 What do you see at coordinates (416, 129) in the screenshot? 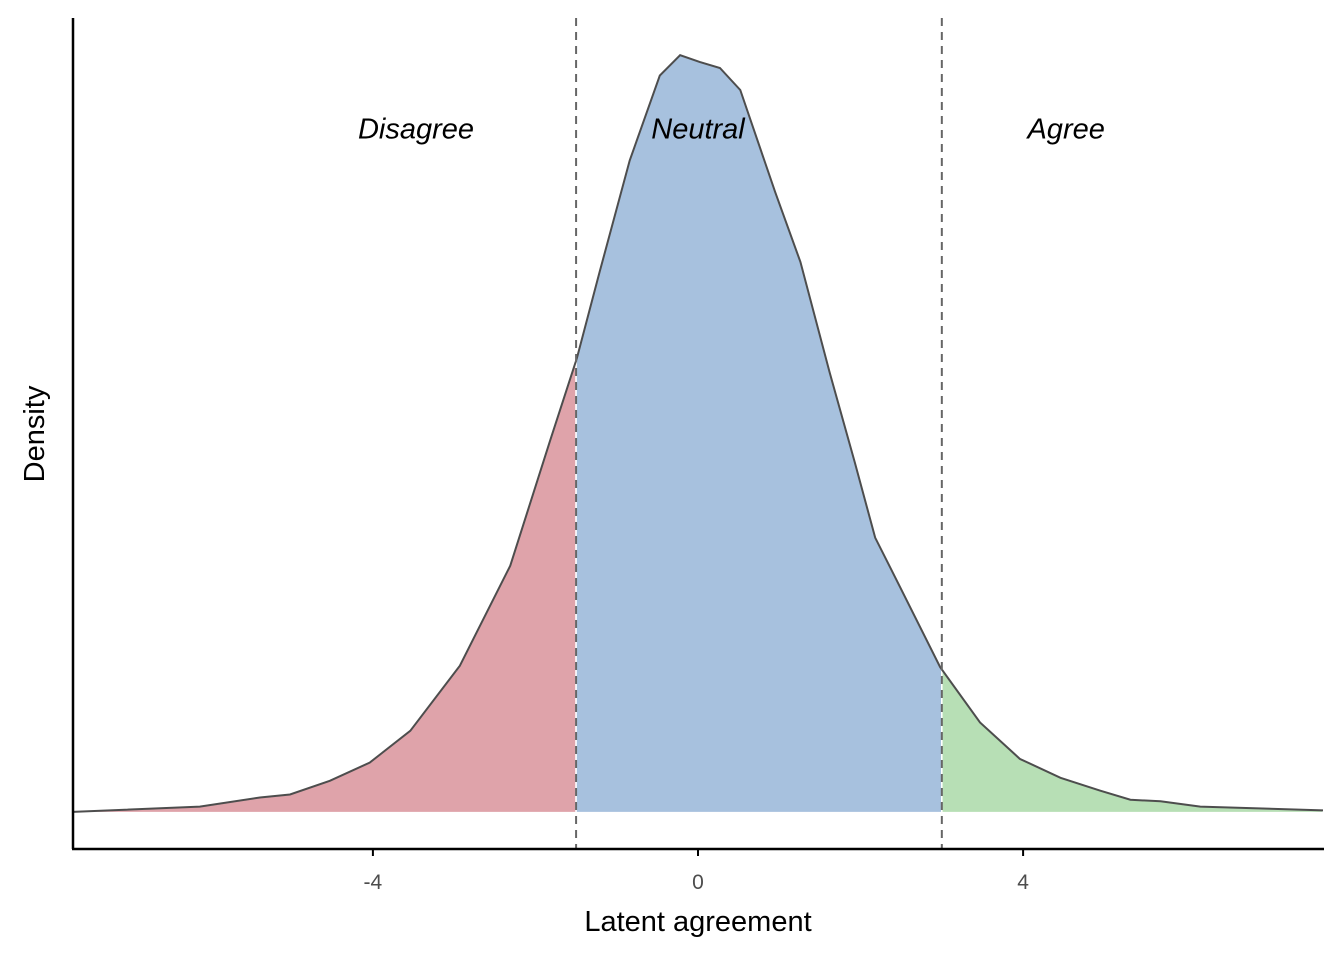
I see `region-label-disagree: Disagree` at bounding box center [416, 129].